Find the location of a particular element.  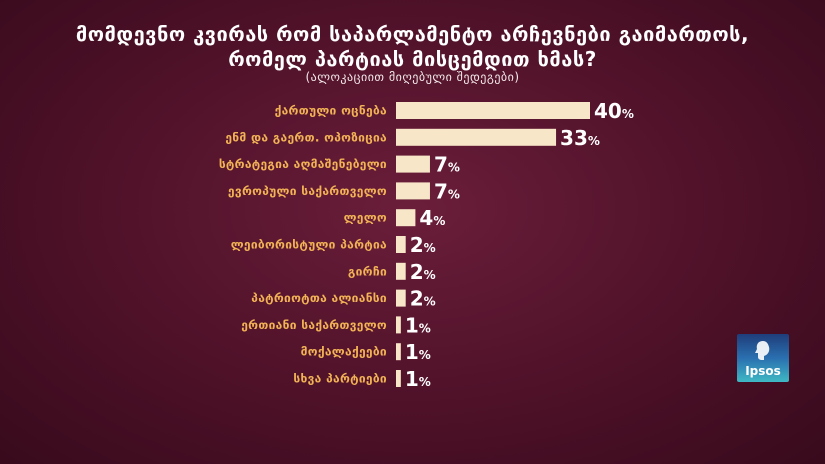

category-label: ქართული ოცნება is located at coordinates (331, 111).